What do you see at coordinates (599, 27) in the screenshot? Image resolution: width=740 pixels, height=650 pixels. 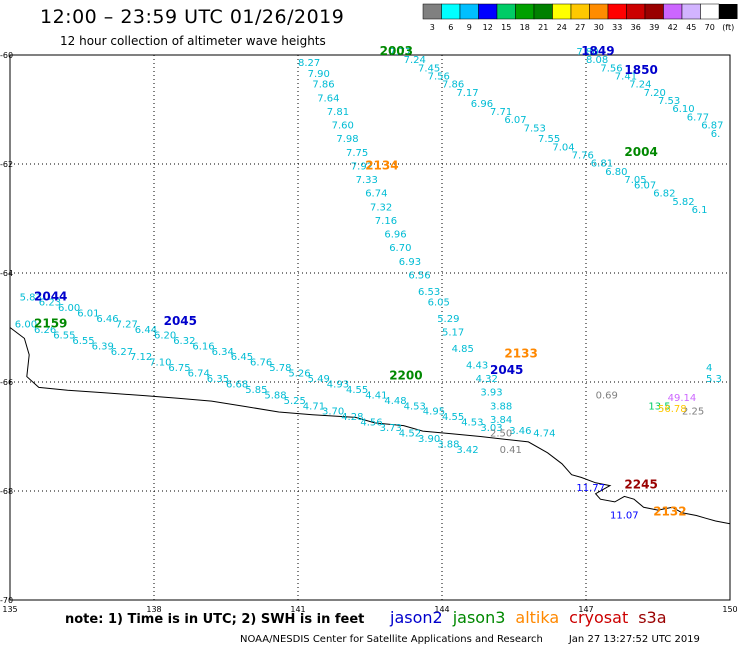 I see `scale-label: 30` at bounding box center [599, 27].